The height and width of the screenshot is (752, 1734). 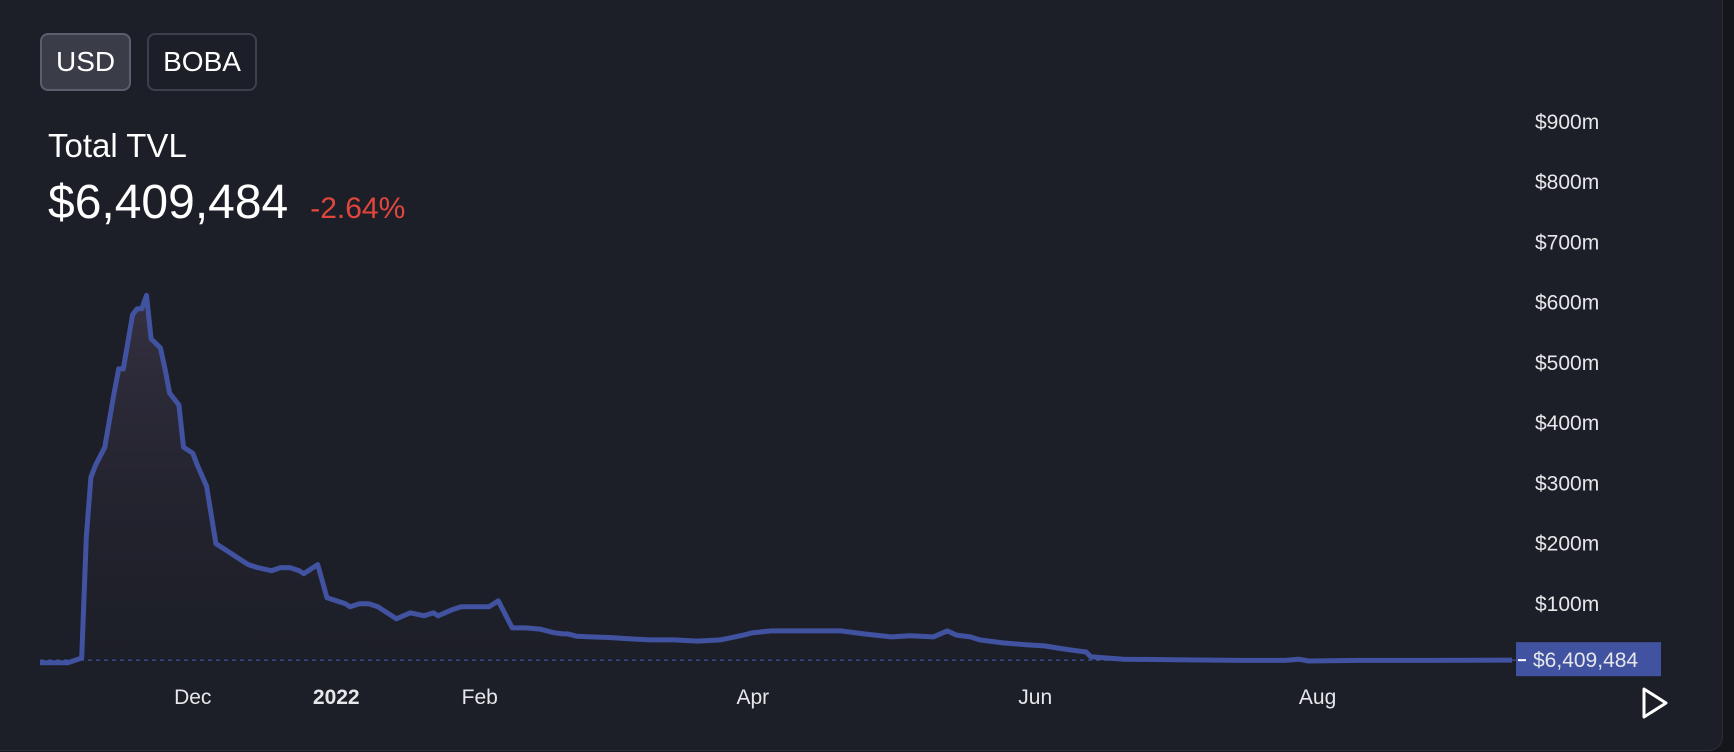 I want to click on tvl-change-percent: -2.64%, so click(x=358, y=208).